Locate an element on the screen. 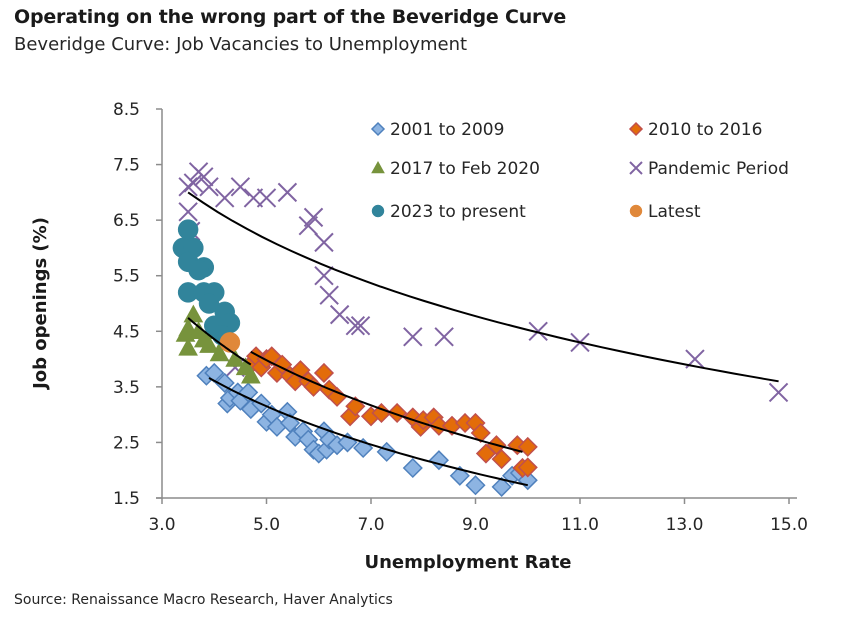 Image resolution: width=852 pixels, height=621 pixels. x-axis-title: Unemployment Rate is located at coordinates (467, 562).